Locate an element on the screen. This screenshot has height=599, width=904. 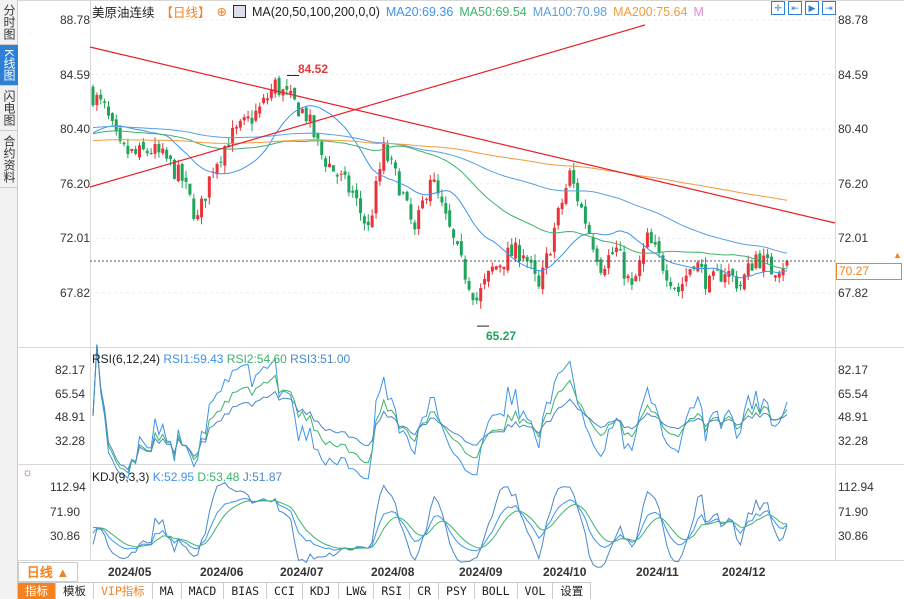
kdj-axis-label-left: 112.94 is located at coordinates (68, 487).